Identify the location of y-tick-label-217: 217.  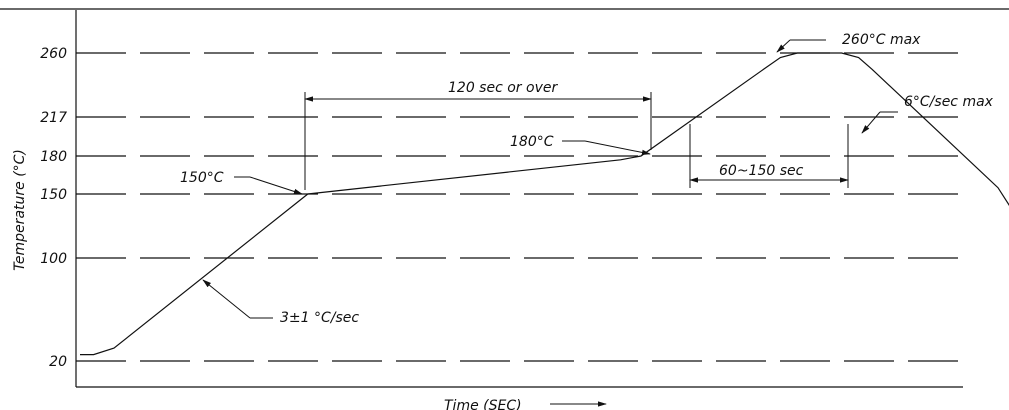
(53, 118).